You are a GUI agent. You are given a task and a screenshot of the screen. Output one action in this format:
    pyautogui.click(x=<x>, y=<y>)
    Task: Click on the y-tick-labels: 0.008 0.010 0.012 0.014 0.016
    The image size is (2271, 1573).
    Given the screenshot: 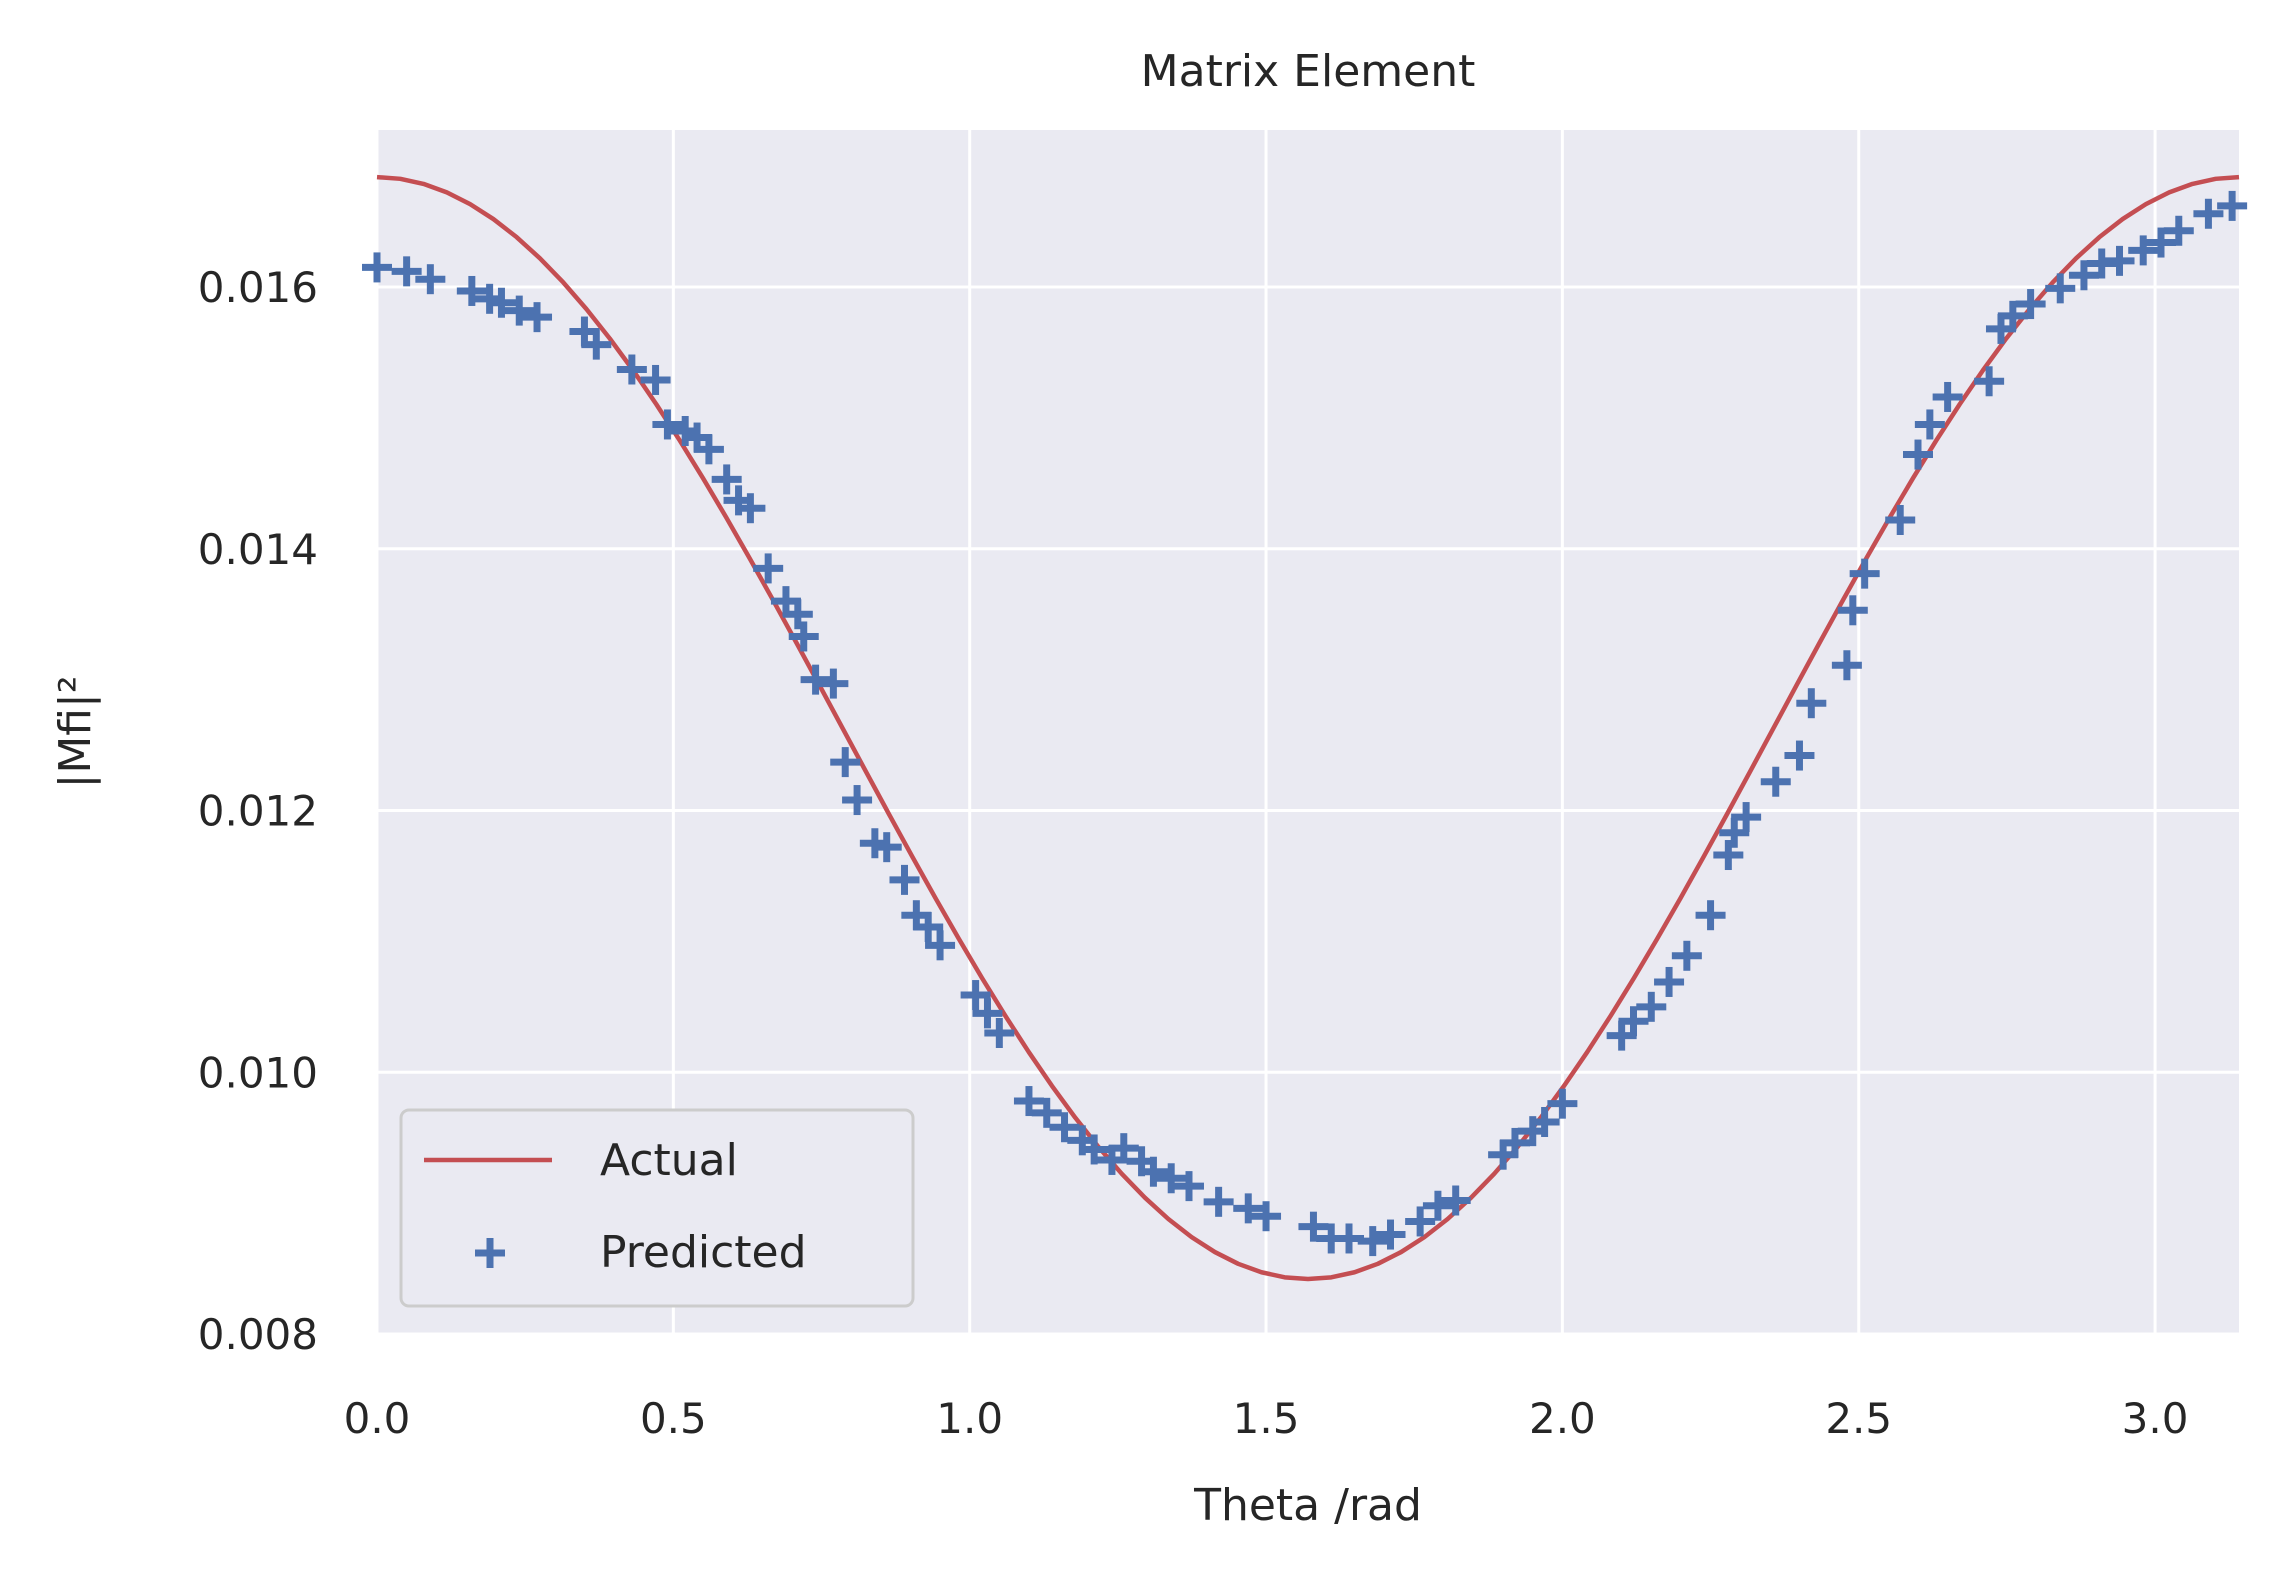 What is the action you would take?
    pyautogui.click(x=258, y=811)
    